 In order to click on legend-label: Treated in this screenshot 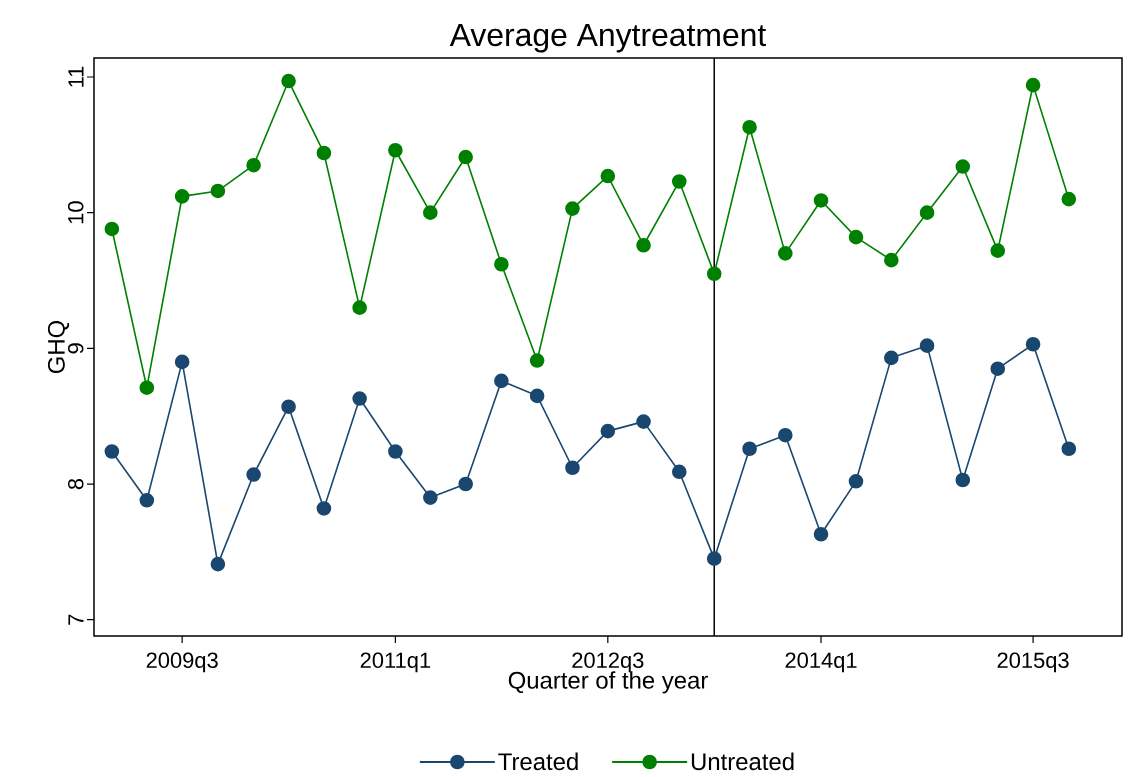, I will do `click(538, 761)`.